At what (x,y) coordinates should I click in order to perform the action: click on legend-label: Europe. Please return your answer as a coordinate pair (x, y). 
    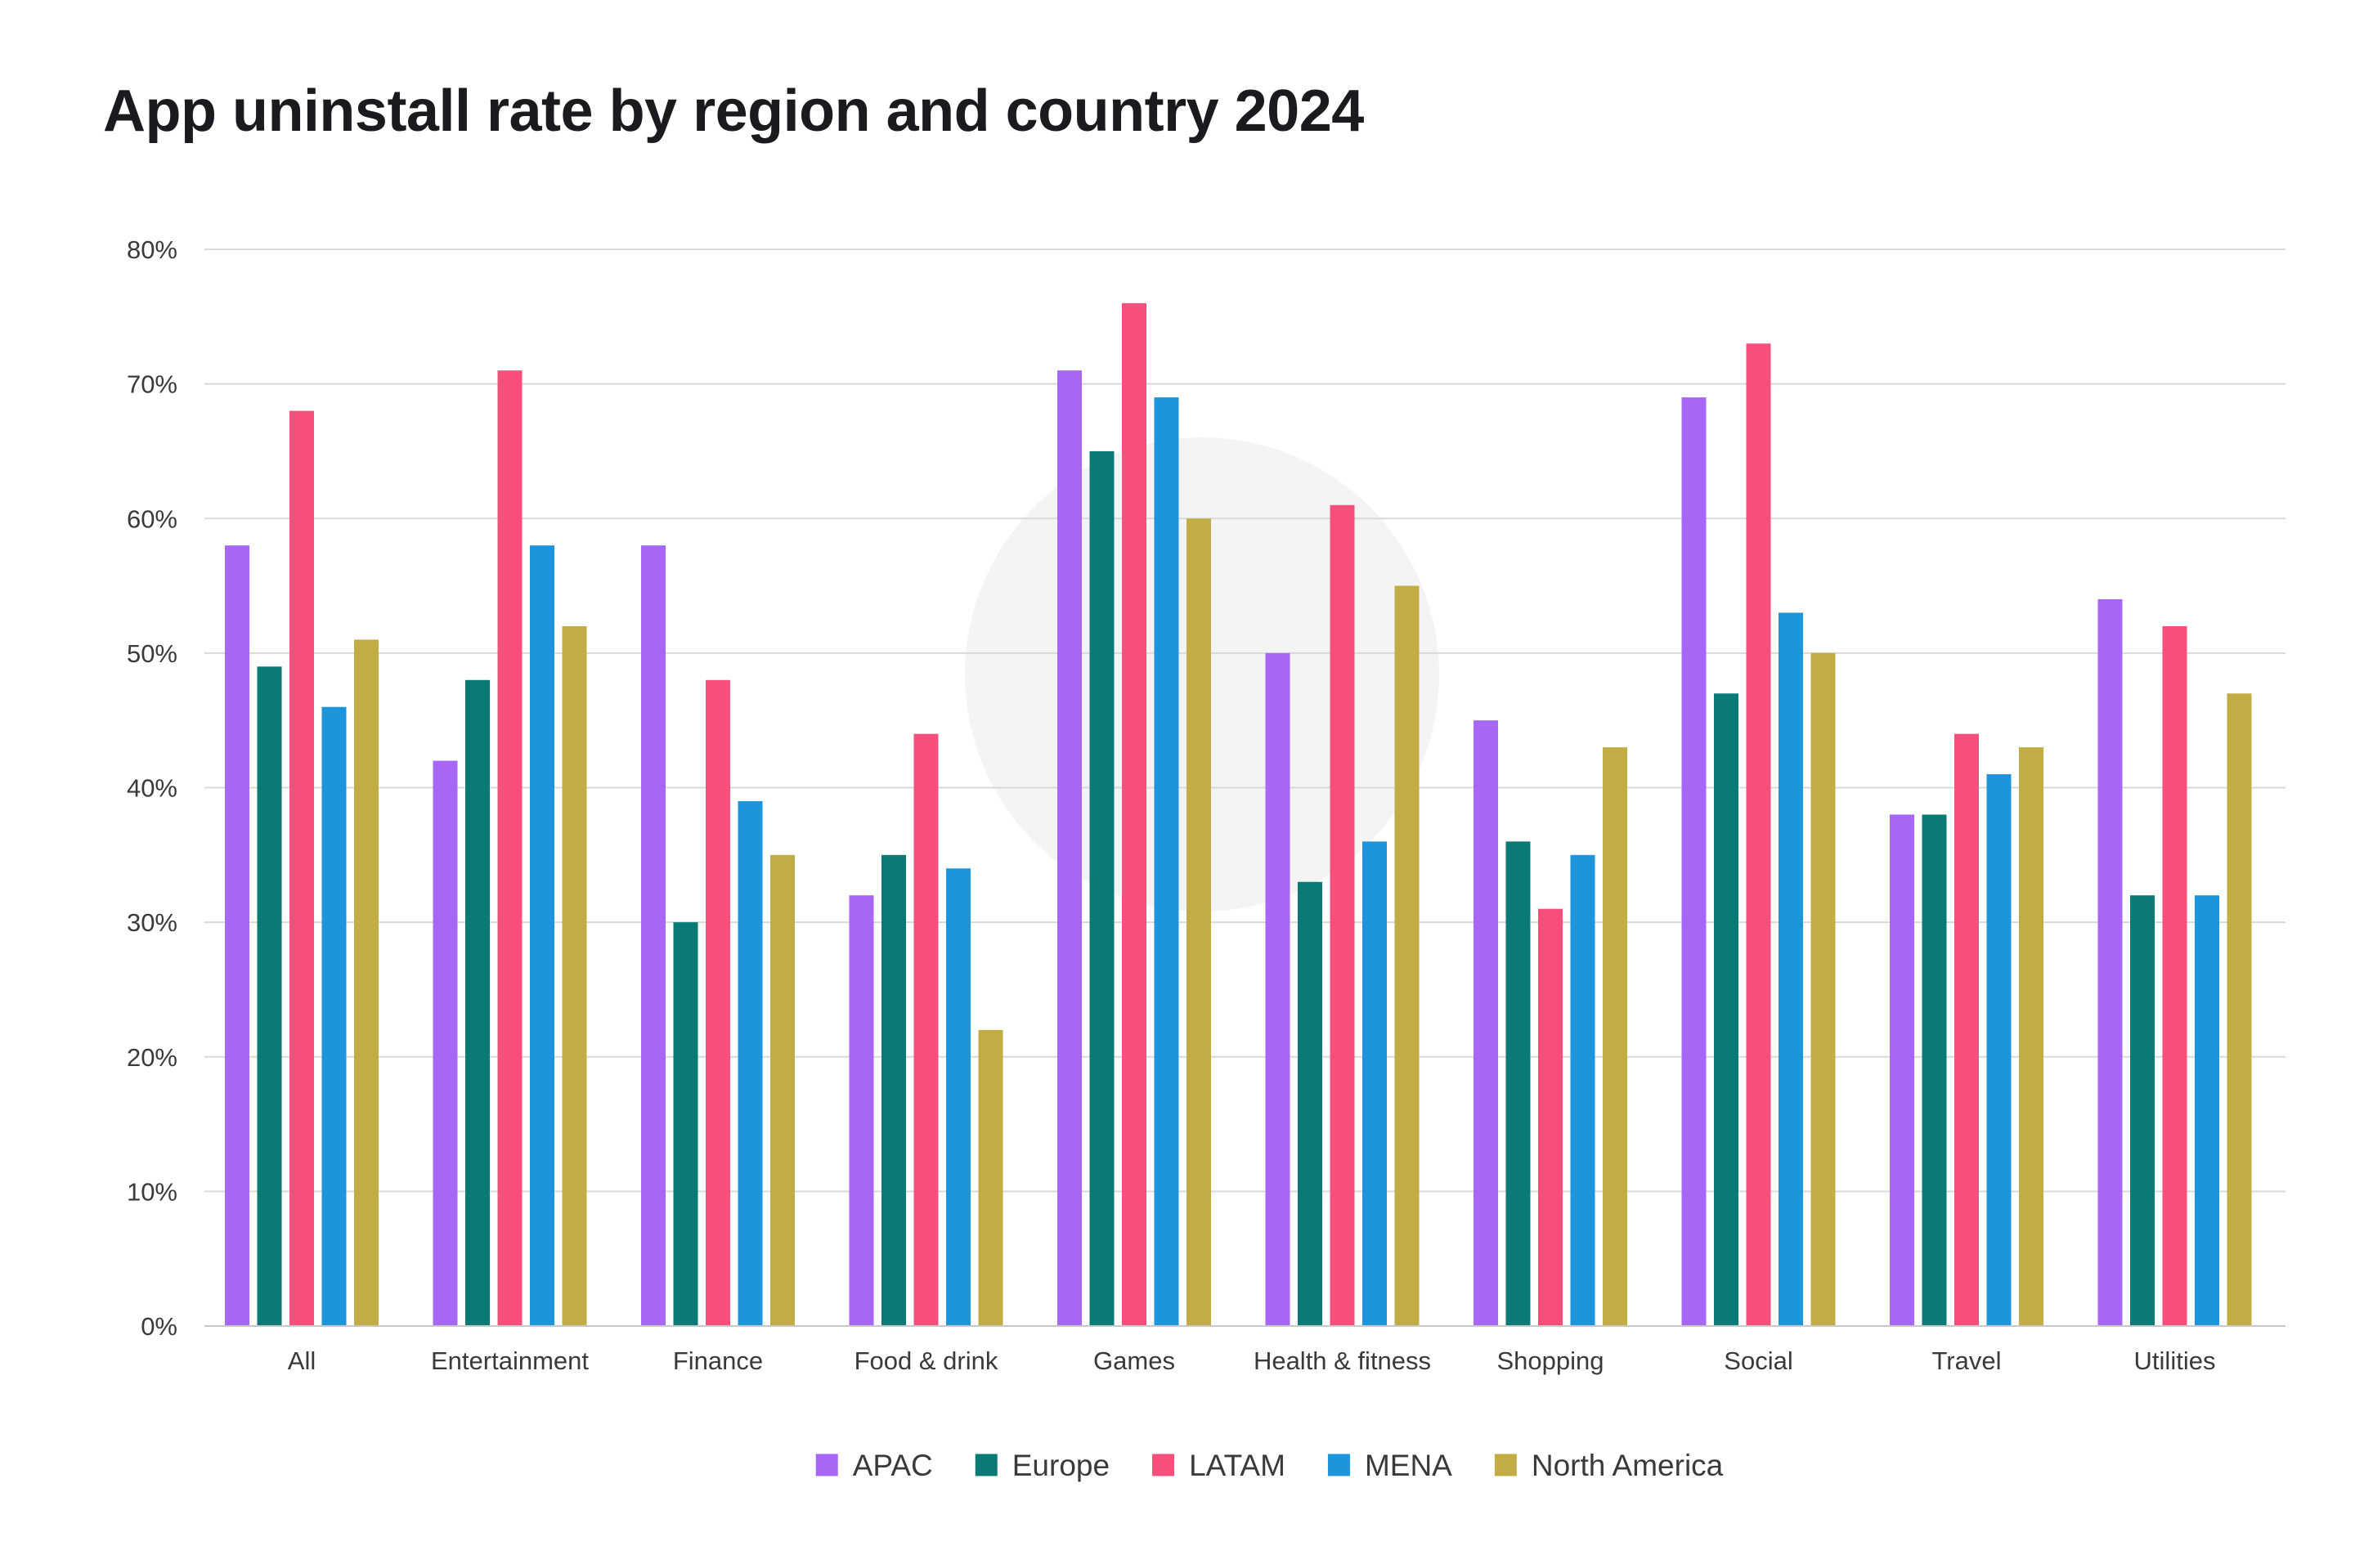
    Looking at the image, I should click on (1061, 1465).